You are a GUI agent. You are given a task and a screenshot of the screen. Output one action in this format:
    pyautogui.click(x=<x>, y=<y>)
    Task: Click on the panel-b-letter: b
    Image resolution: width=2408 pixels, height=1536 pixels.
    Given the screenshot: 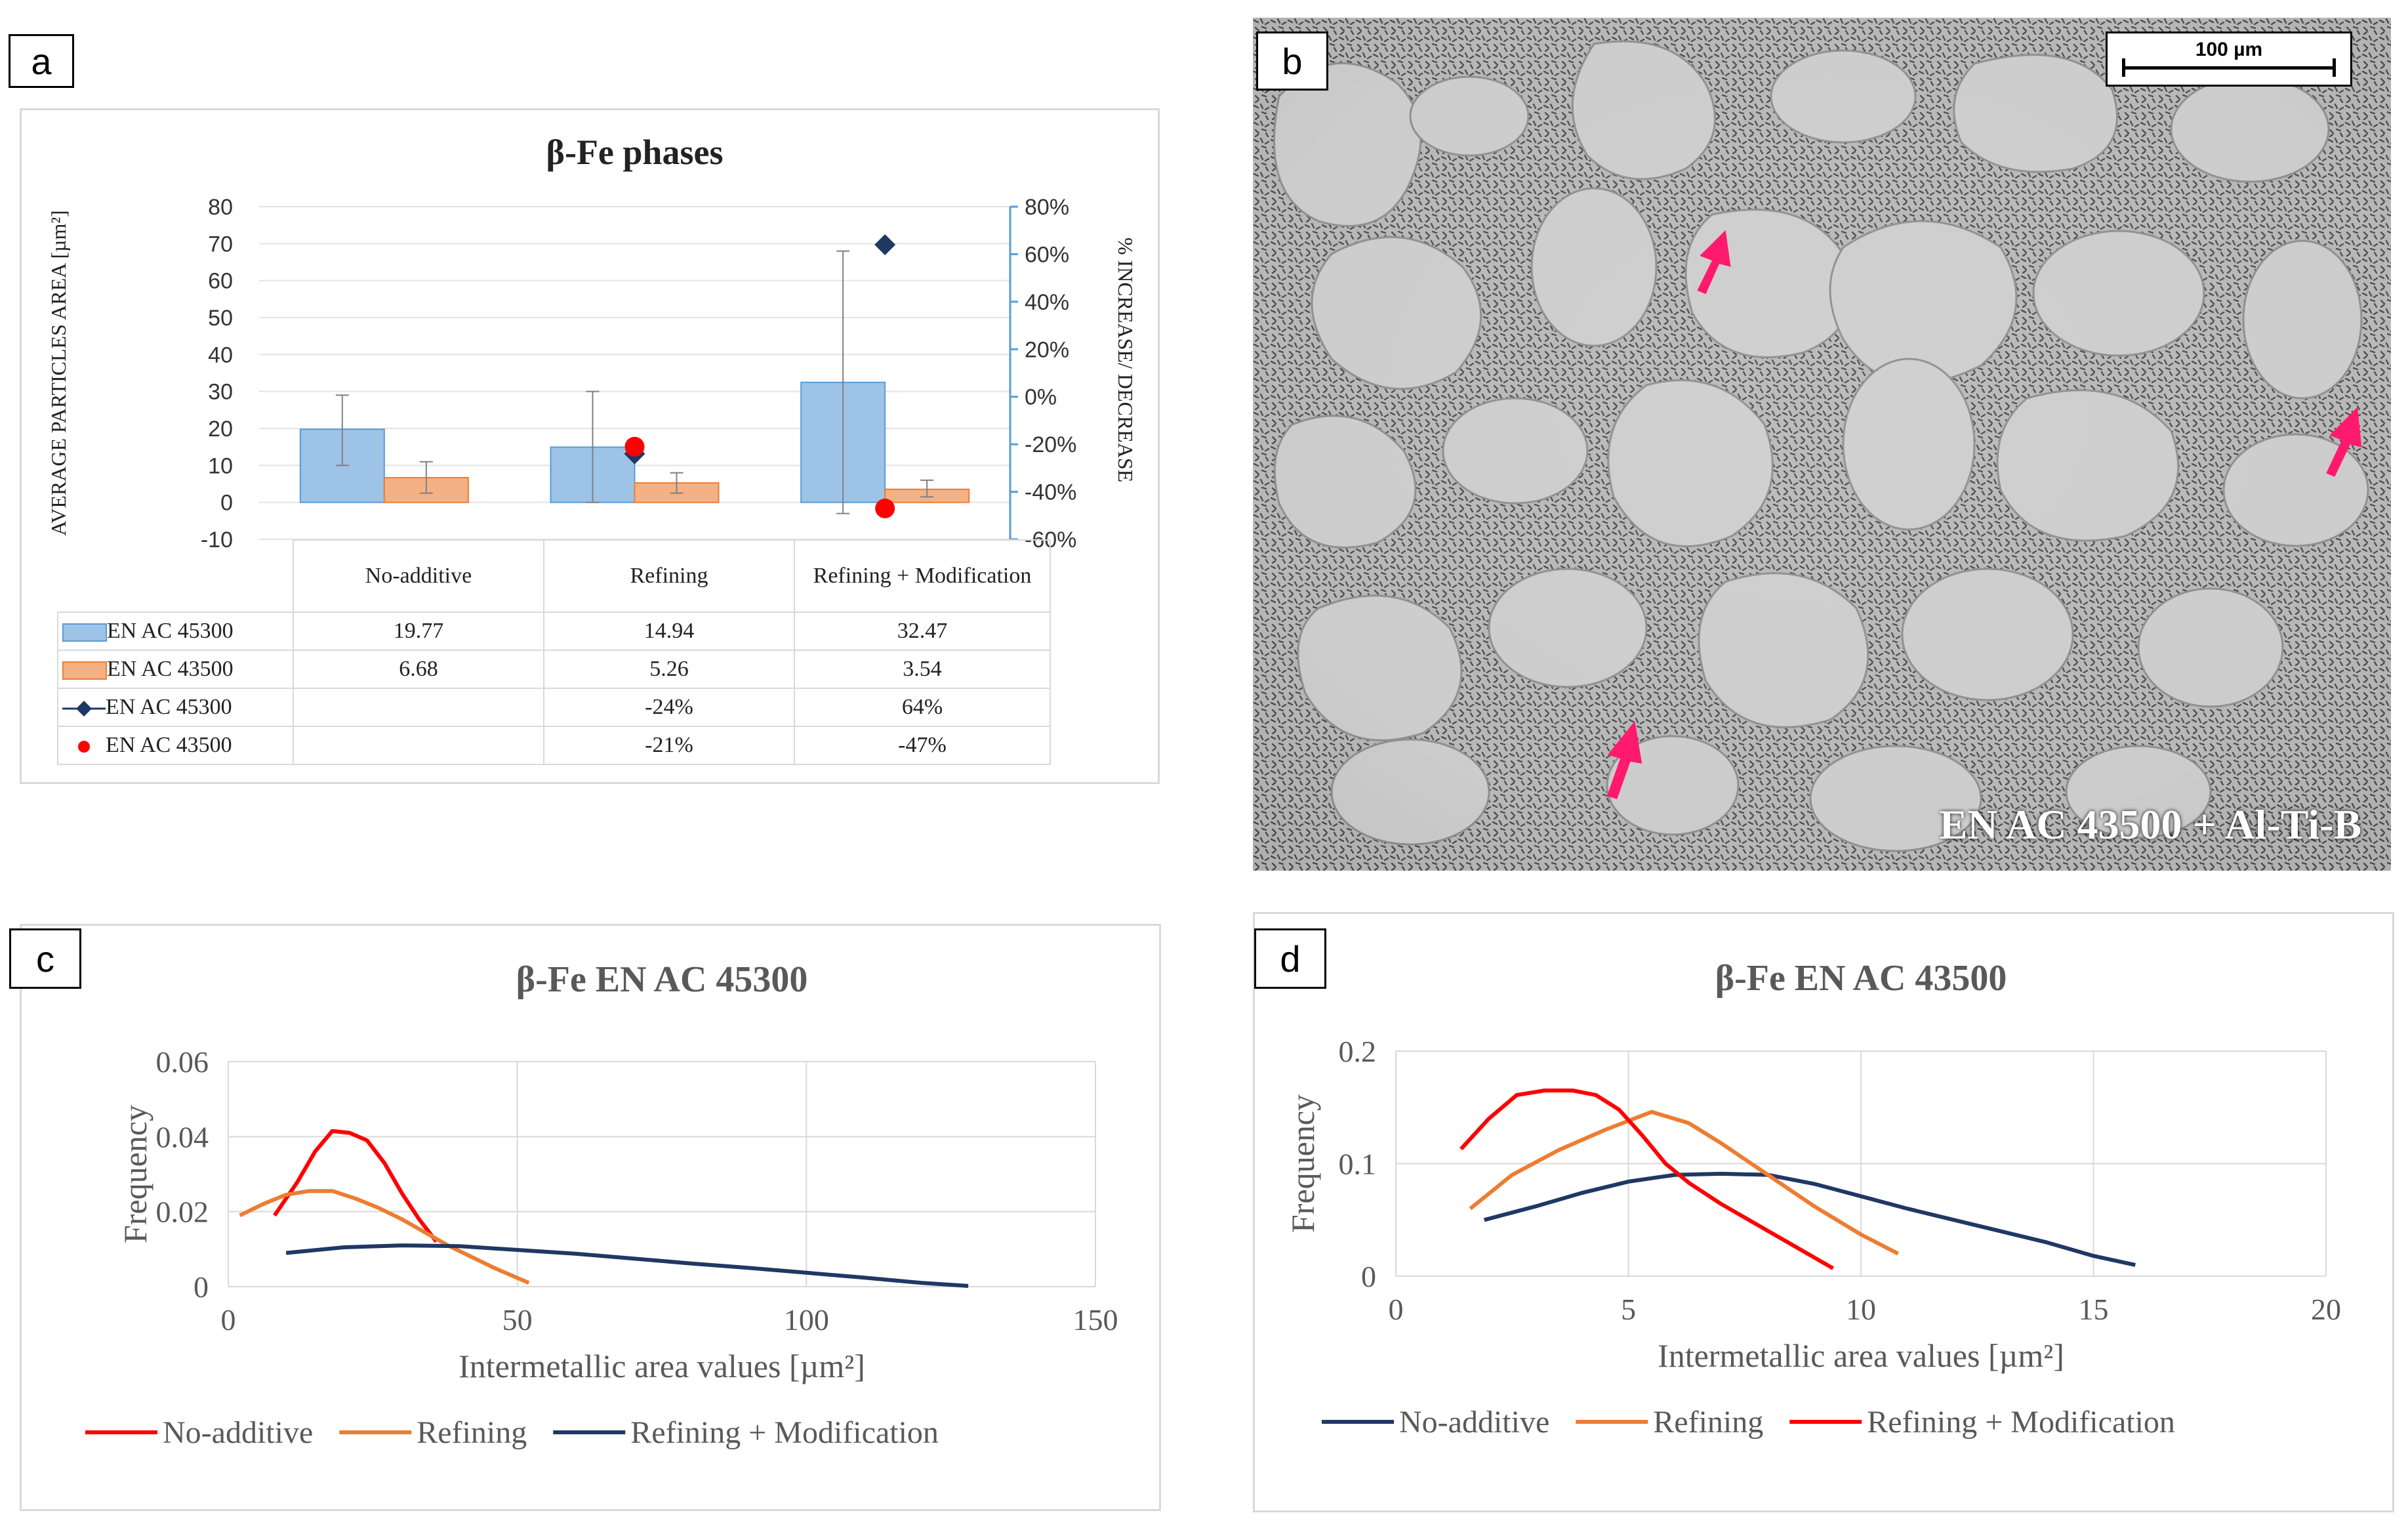 What is the action you would take?
    pyautogui.click(x=1292, y=61)
    